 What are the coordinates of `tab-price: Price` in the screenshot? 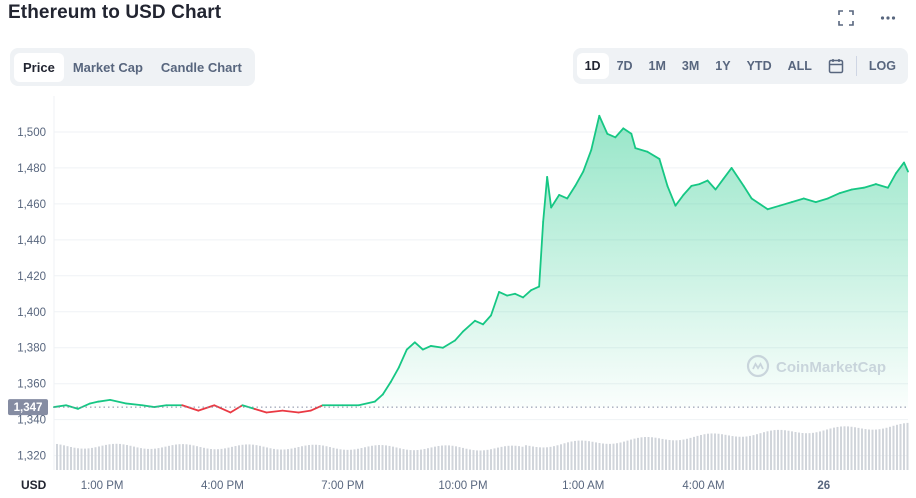 It's located at (39, 67).